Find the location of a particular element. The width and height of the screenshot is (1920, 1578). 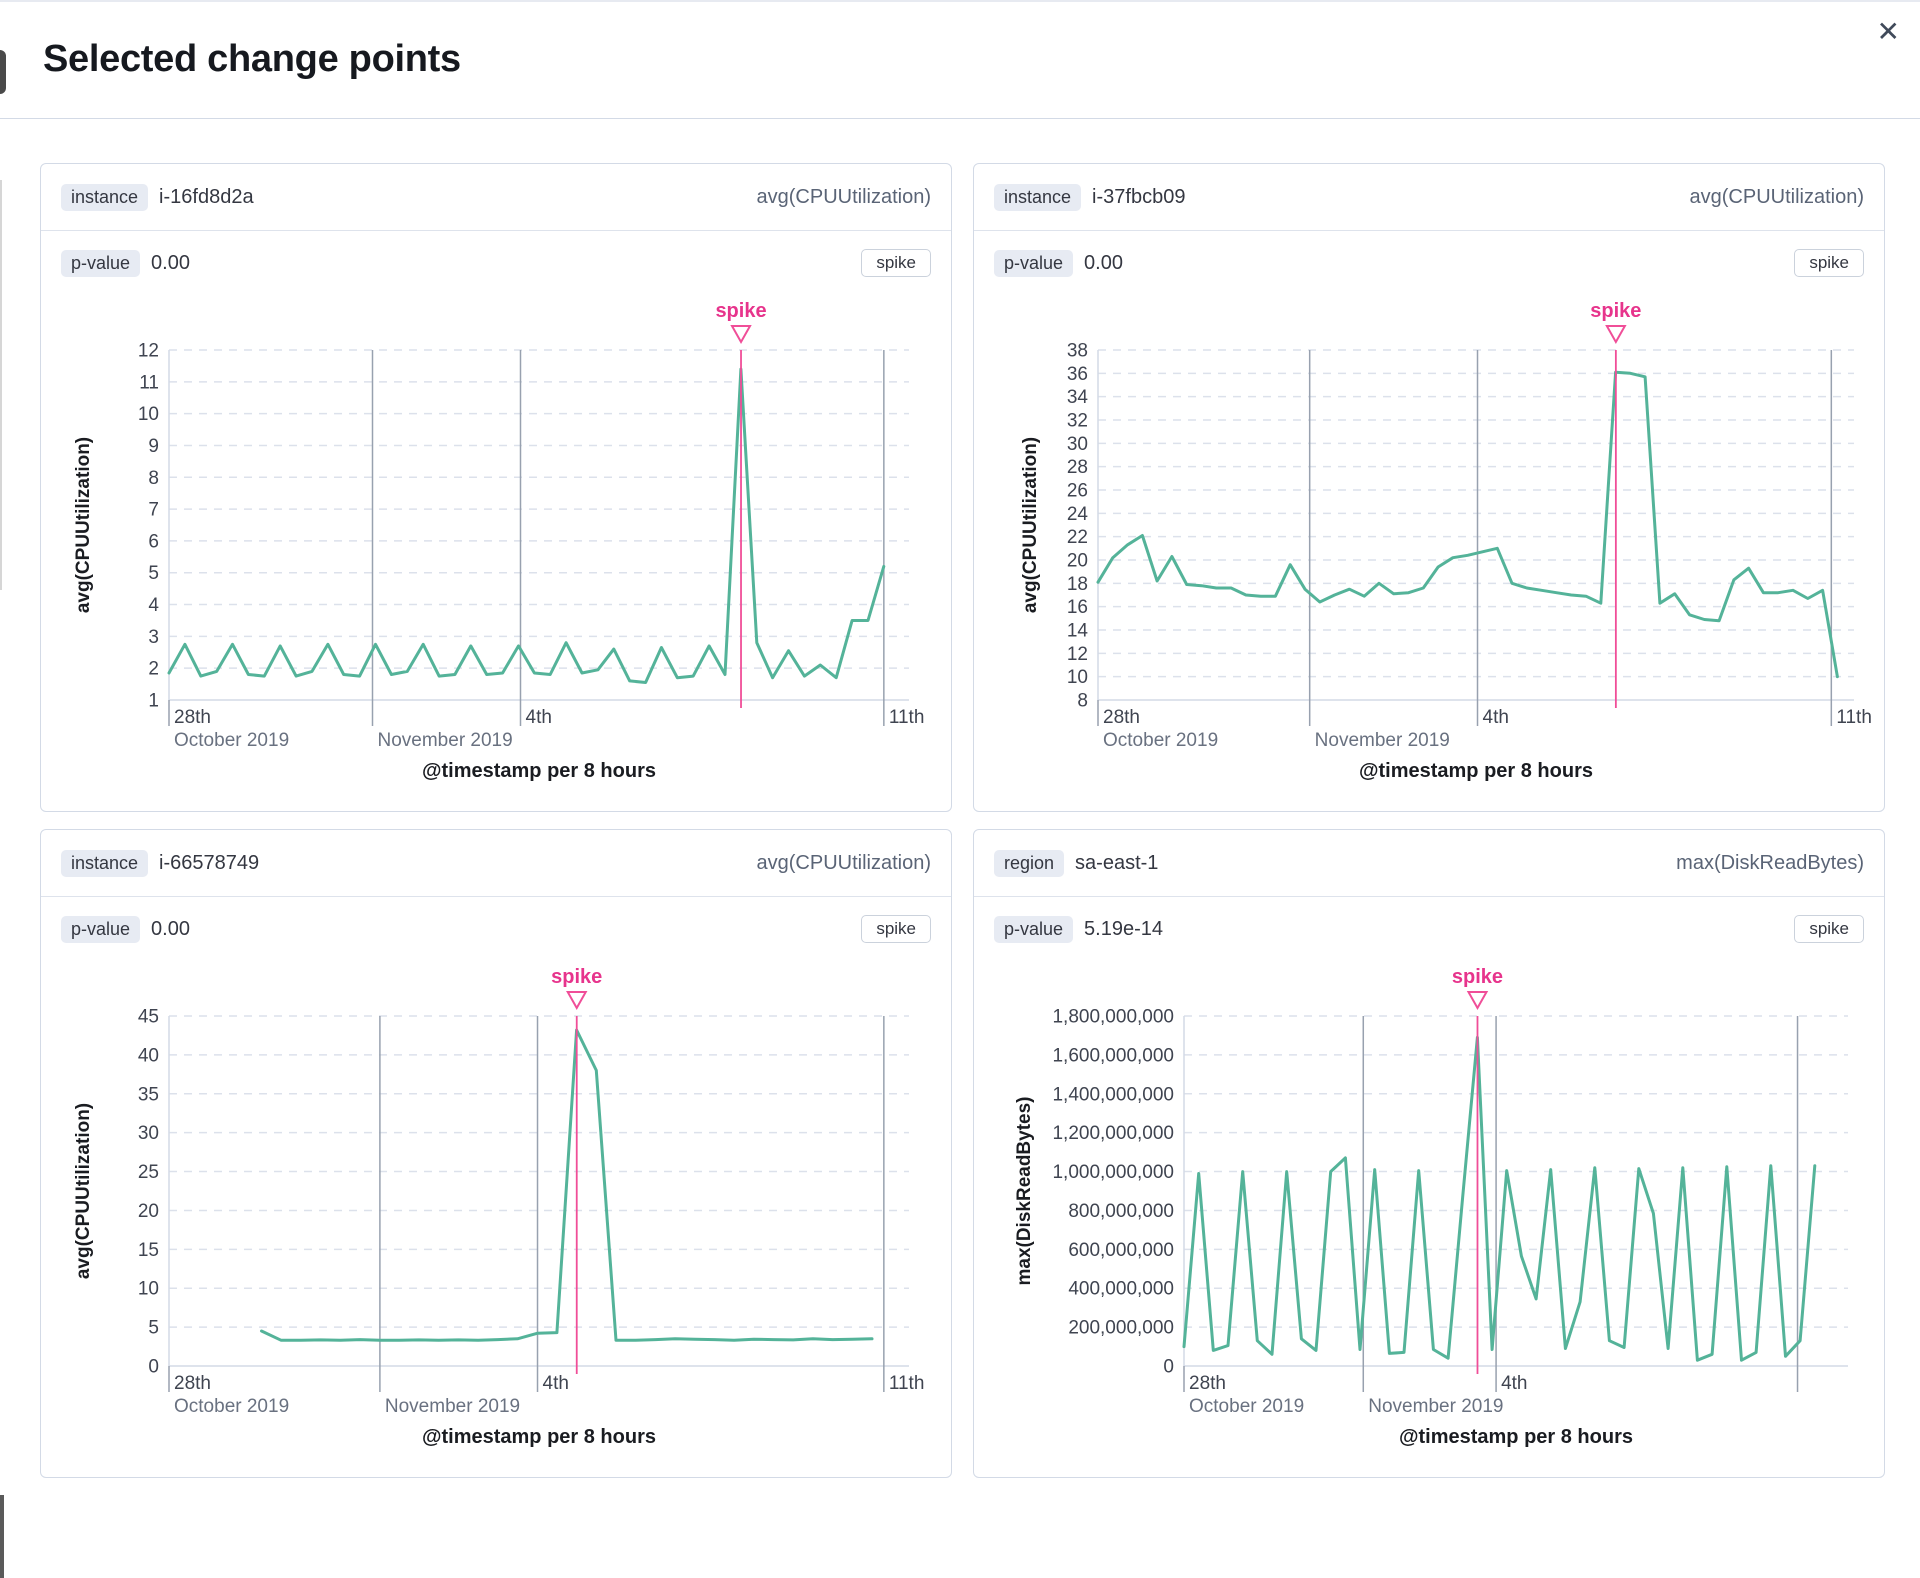

svg-text: 400,000,000 is located at coordinates (1121, 1289).